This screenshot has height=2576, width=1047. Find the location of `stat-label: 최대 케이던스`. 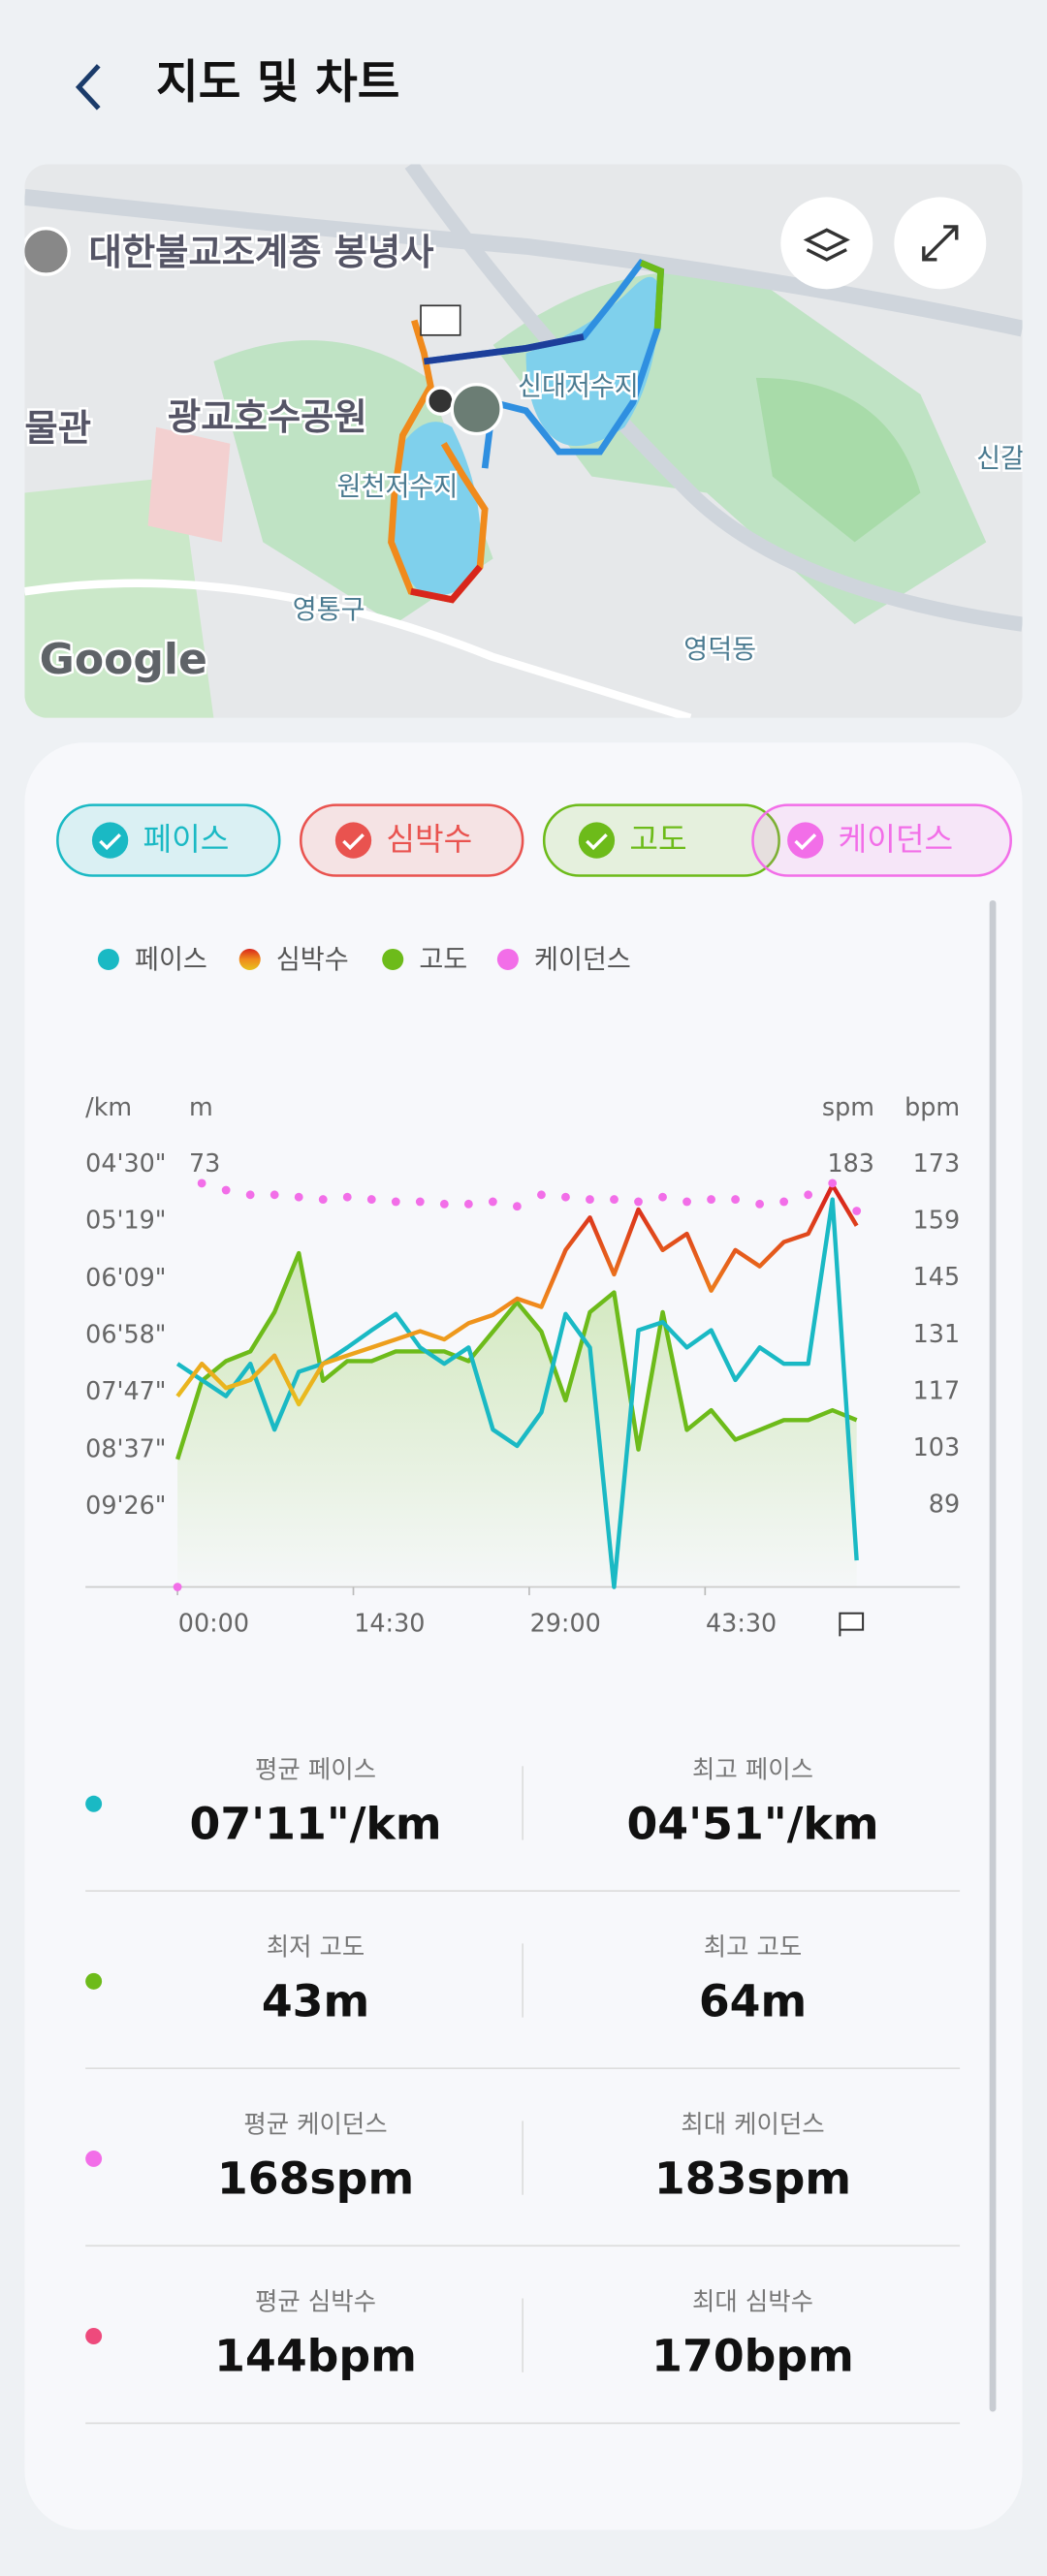

stat-label: 최대 케이던스 is located at coordinates (752, 2124).